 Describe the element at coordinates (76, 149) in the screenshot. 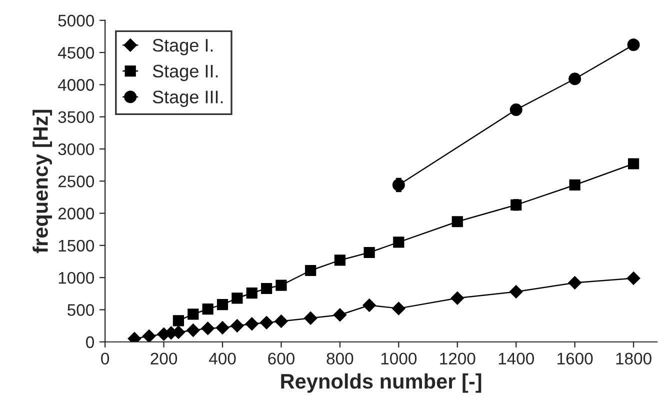

I see `y-tick-label: 3000` at that location.